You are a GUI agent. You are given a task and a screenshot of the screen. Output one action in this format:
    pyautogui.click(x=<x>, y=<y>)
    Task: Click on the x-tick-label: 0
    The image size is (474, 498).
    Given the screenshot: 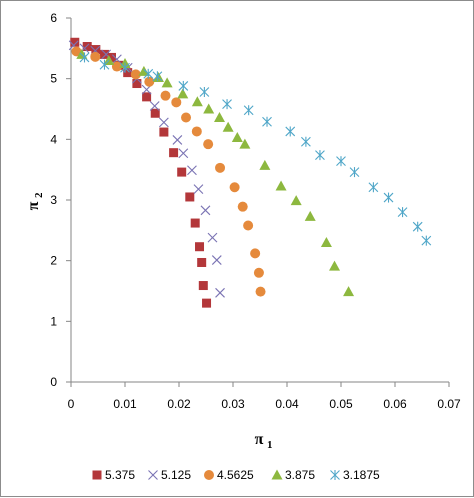 What is the action you would take?
    pyautogui.click(x=71, y=404)
    